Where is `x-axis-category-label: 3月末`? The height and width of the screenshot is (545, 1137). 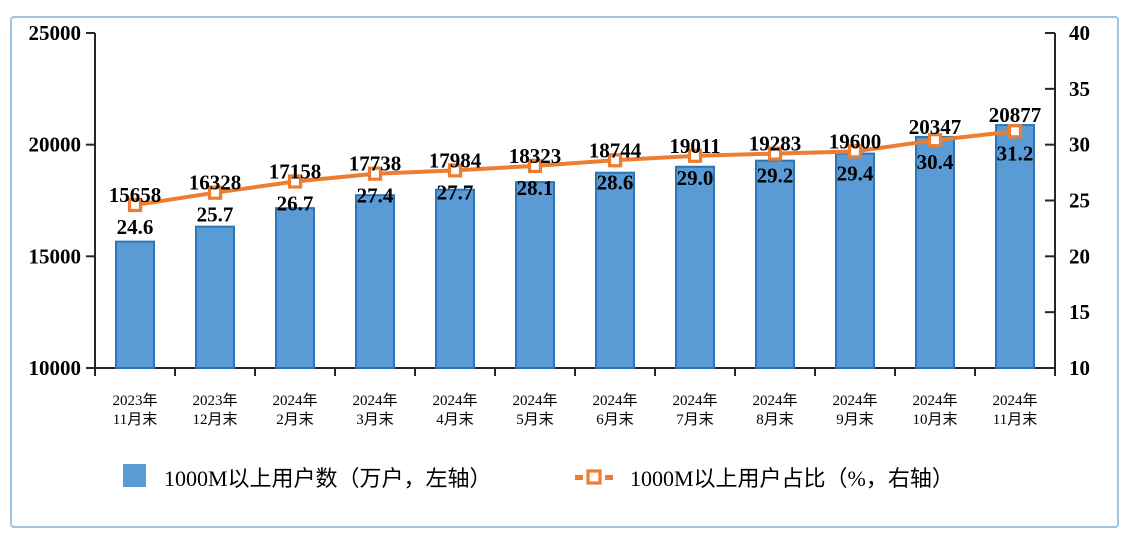 x-axis-category-label: 3月末 is located at coordinates (375, 419).